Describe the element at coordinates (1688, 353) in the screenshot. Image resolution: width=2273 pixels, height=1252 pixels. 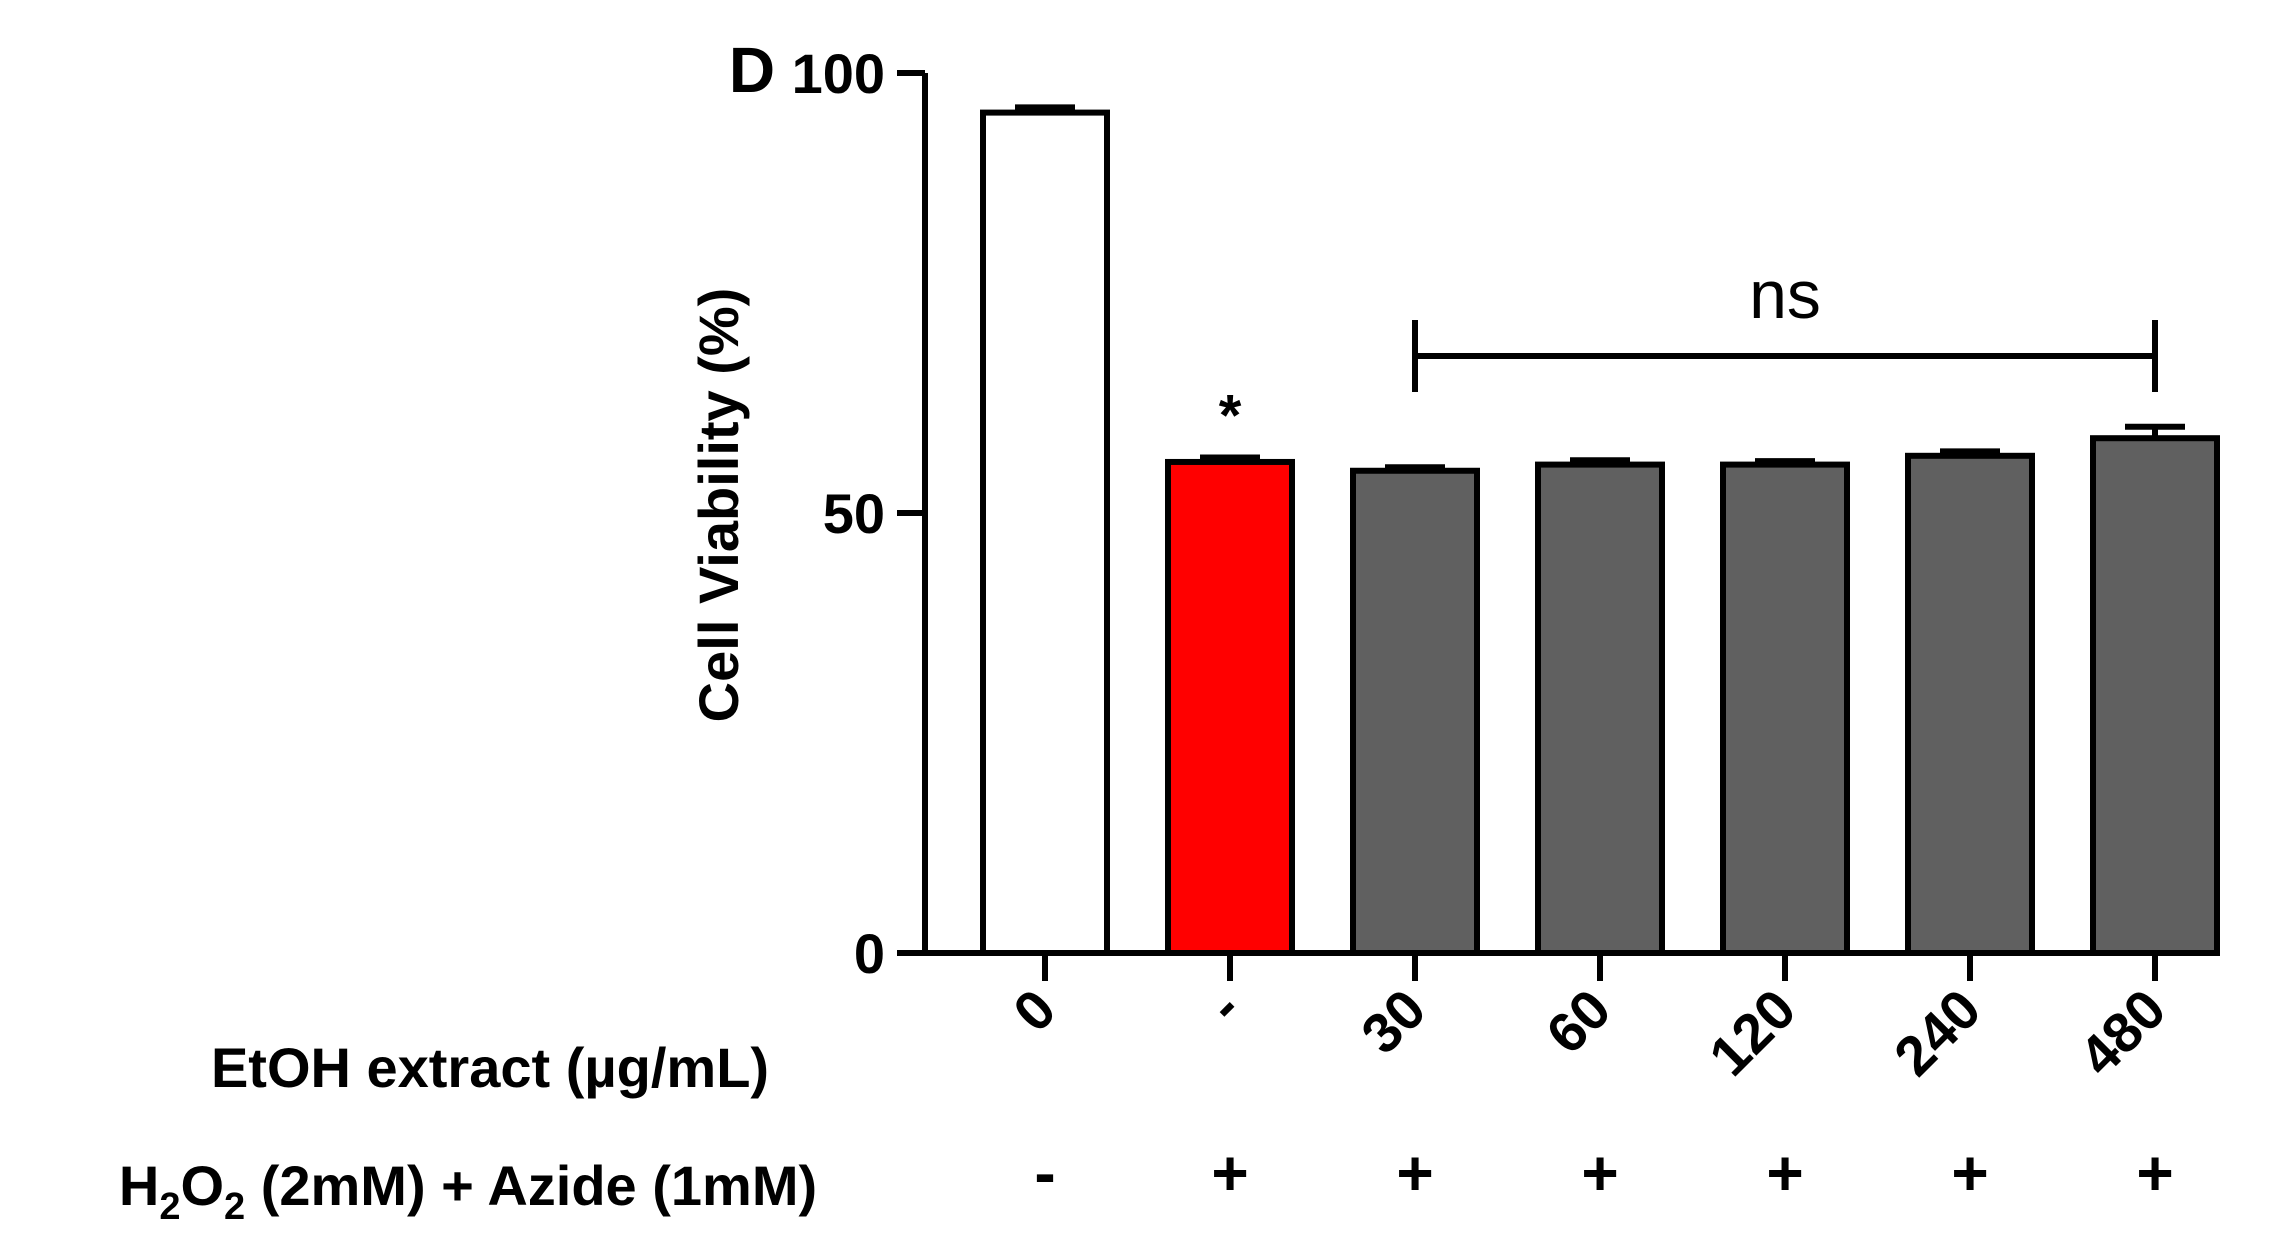
I see `annotations: * ns` at that location.